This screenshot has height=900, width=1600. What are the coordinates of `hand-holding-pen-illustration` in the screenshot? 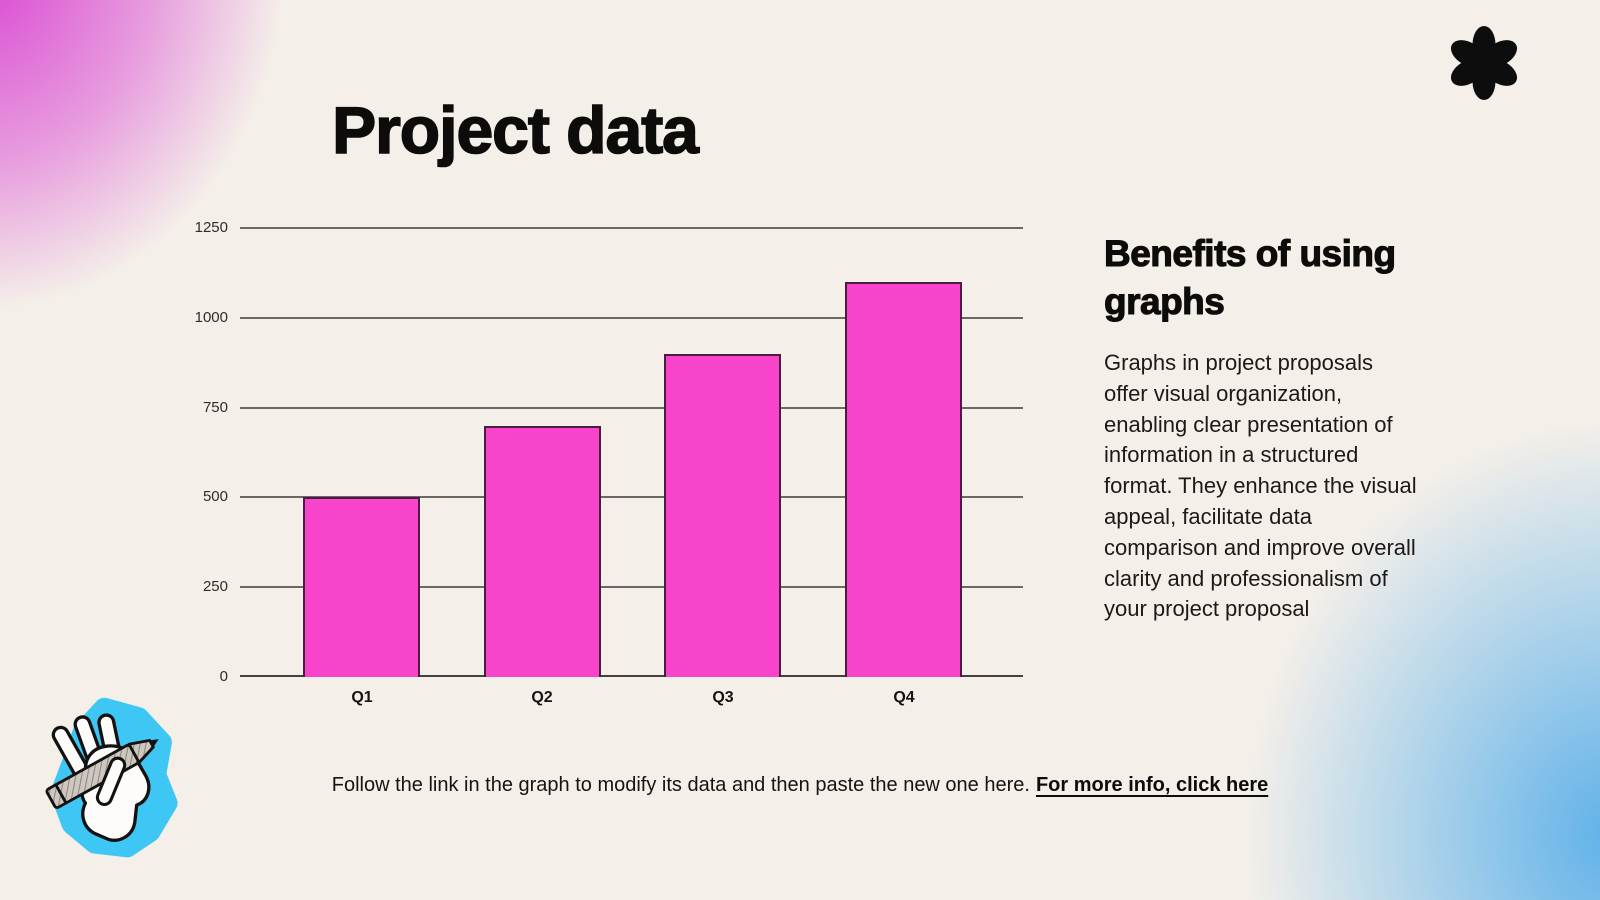 It's located at (111, 777).